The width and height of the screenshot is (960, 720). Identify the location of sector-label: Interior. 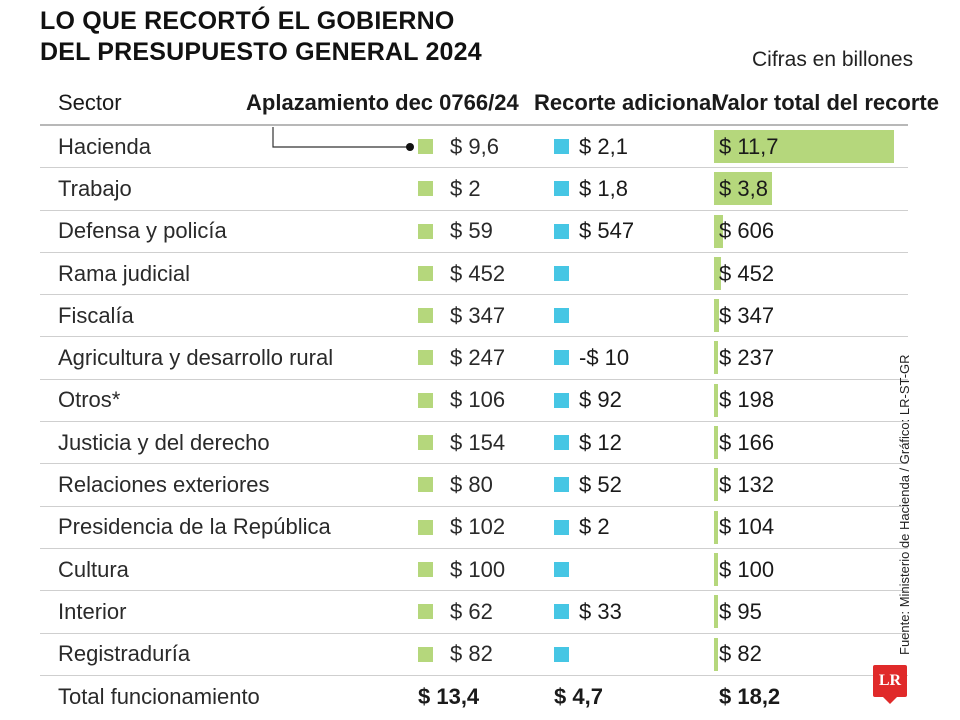
(92, 611).